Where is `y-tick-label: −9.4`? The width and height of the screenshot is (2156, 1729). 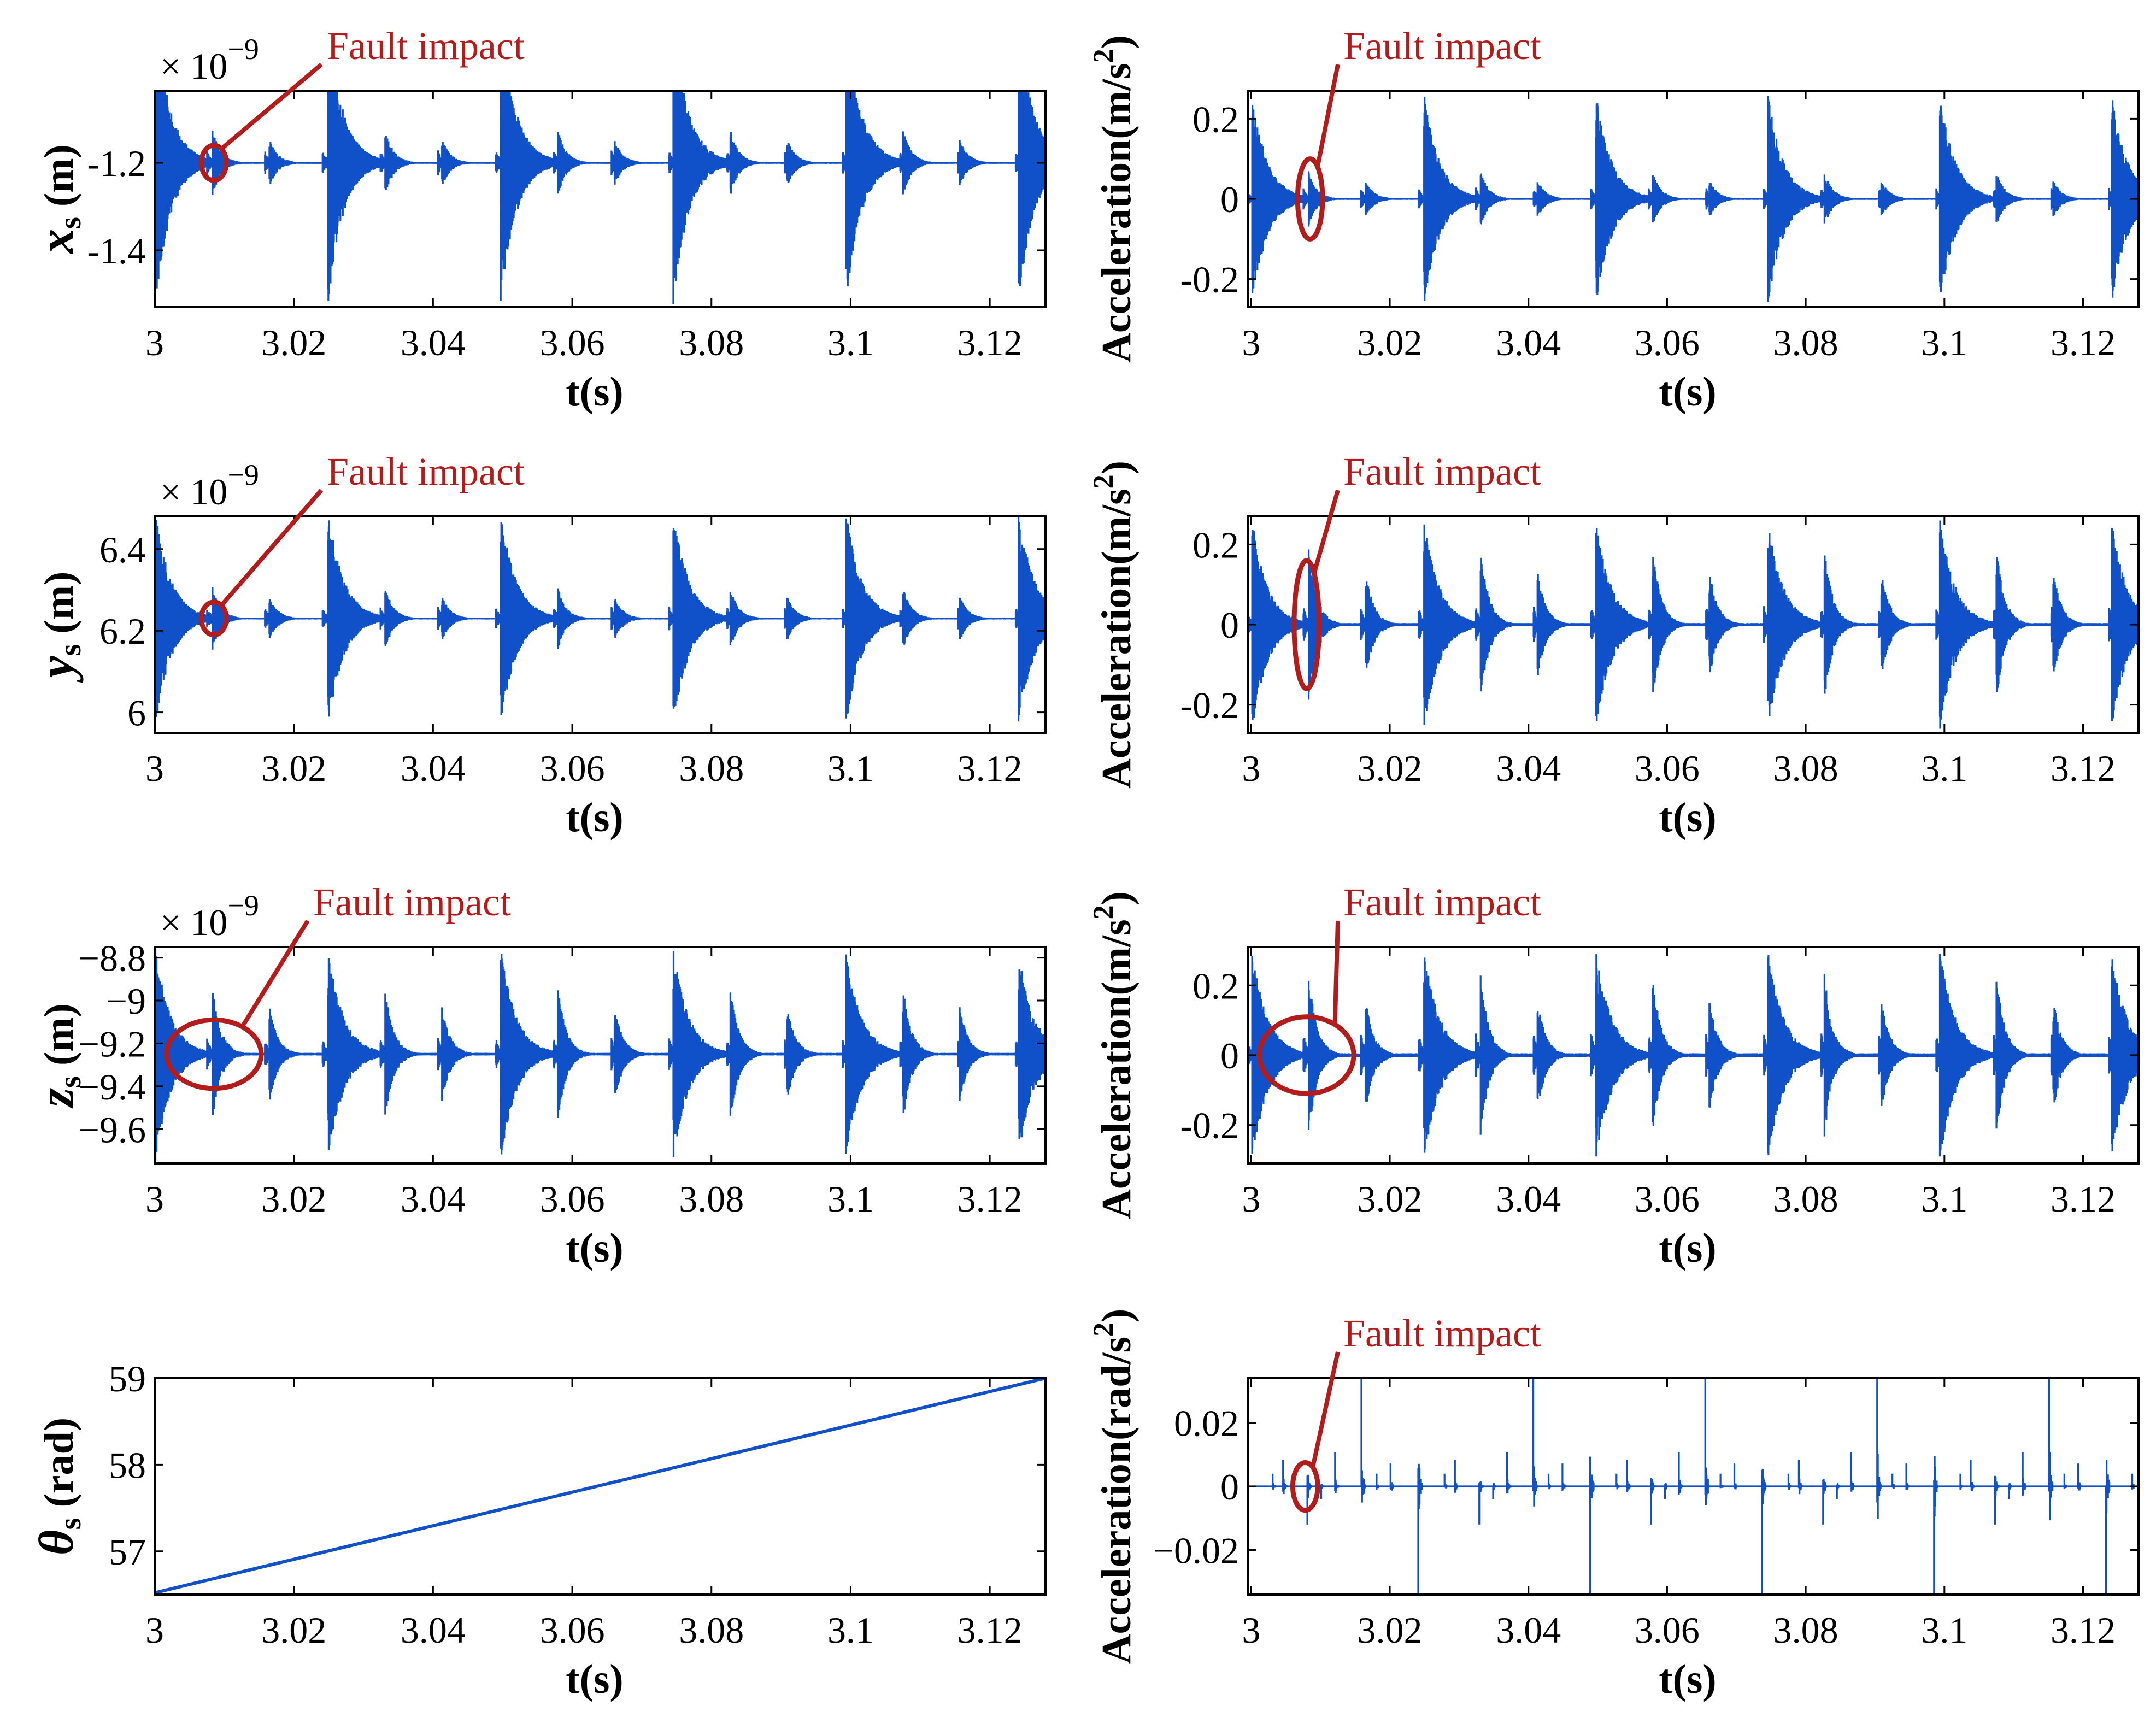
y-tick-label: −9.4 is located at coordinates (112, 1087).